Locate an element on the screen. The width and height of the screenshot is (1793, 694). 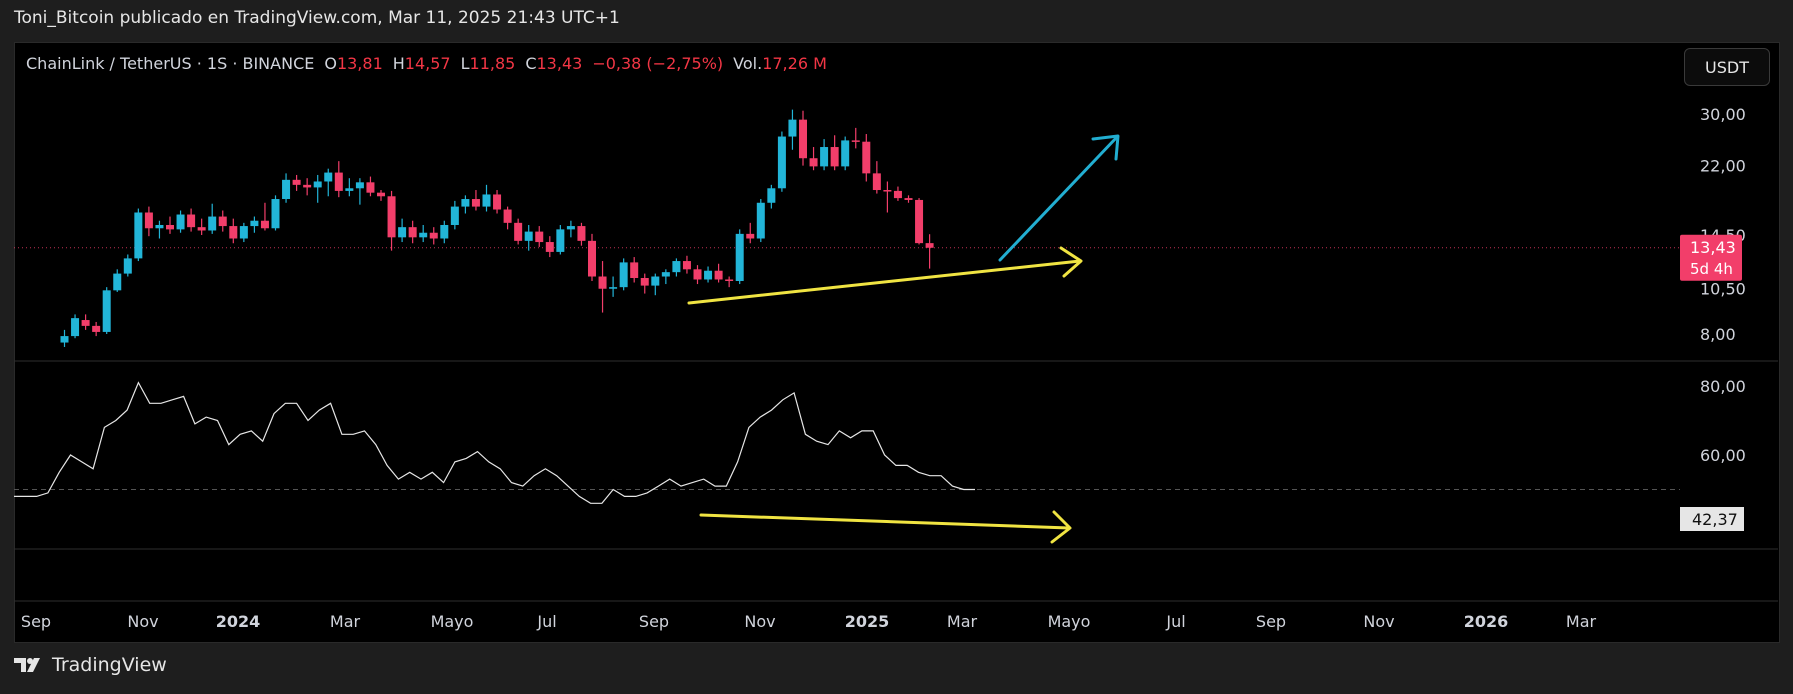
price-badge-price: 13,43 is located at coordinates (1713, 247).